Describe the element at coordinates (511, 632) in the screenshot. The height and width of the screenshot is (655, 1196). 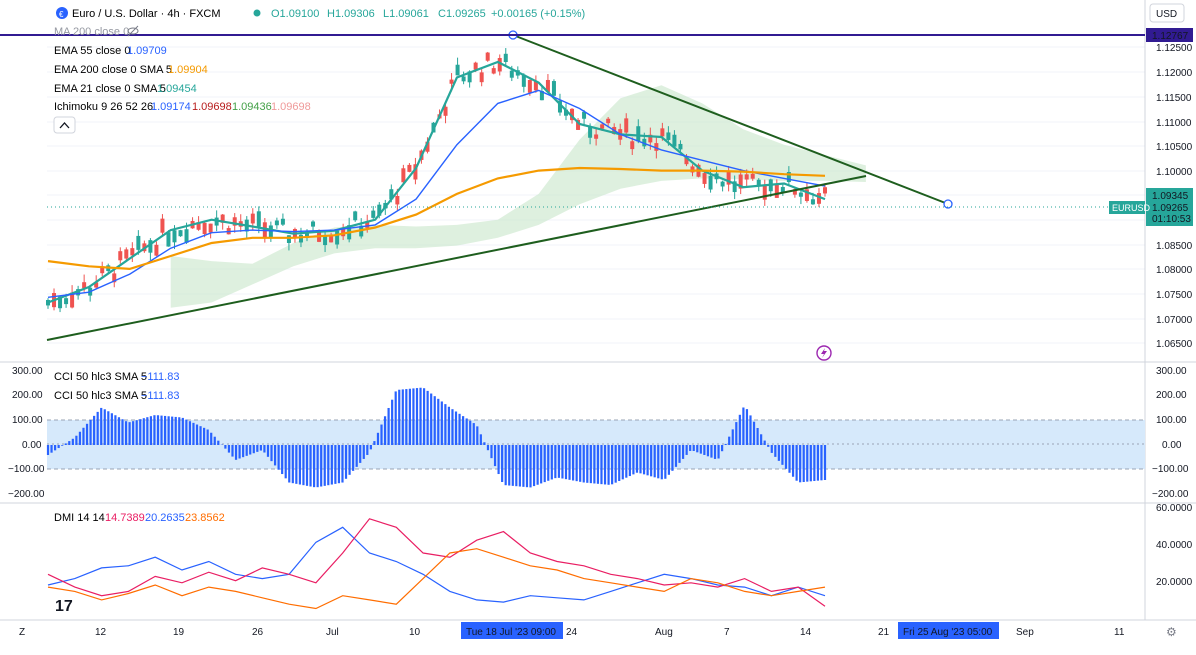
I see `crosshair-time-text: Tue 18 Jul '23 09:00` at that location.